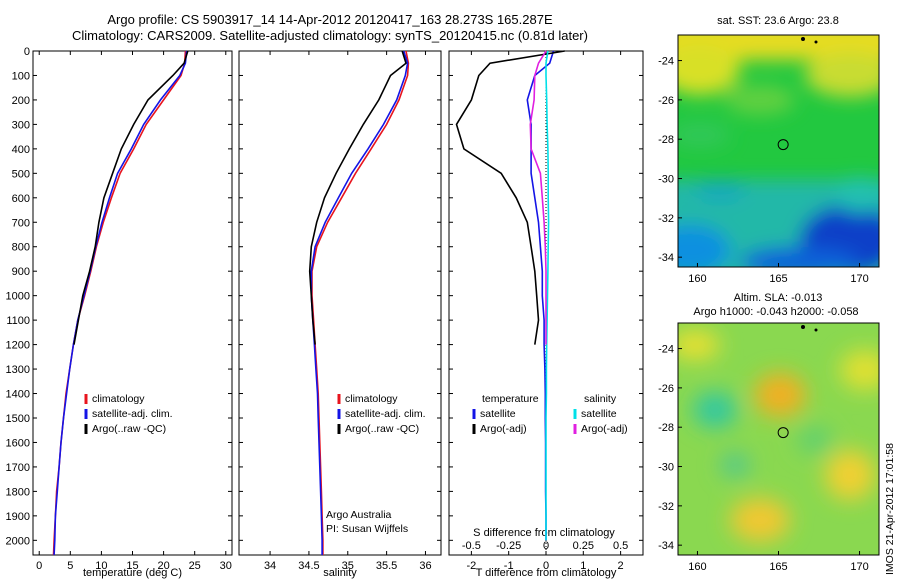 This screenshot has height=580, width=900. Describe the element at coordinates (583, 566) in the screenshot. I see `x-tick-label: 1` at that location.